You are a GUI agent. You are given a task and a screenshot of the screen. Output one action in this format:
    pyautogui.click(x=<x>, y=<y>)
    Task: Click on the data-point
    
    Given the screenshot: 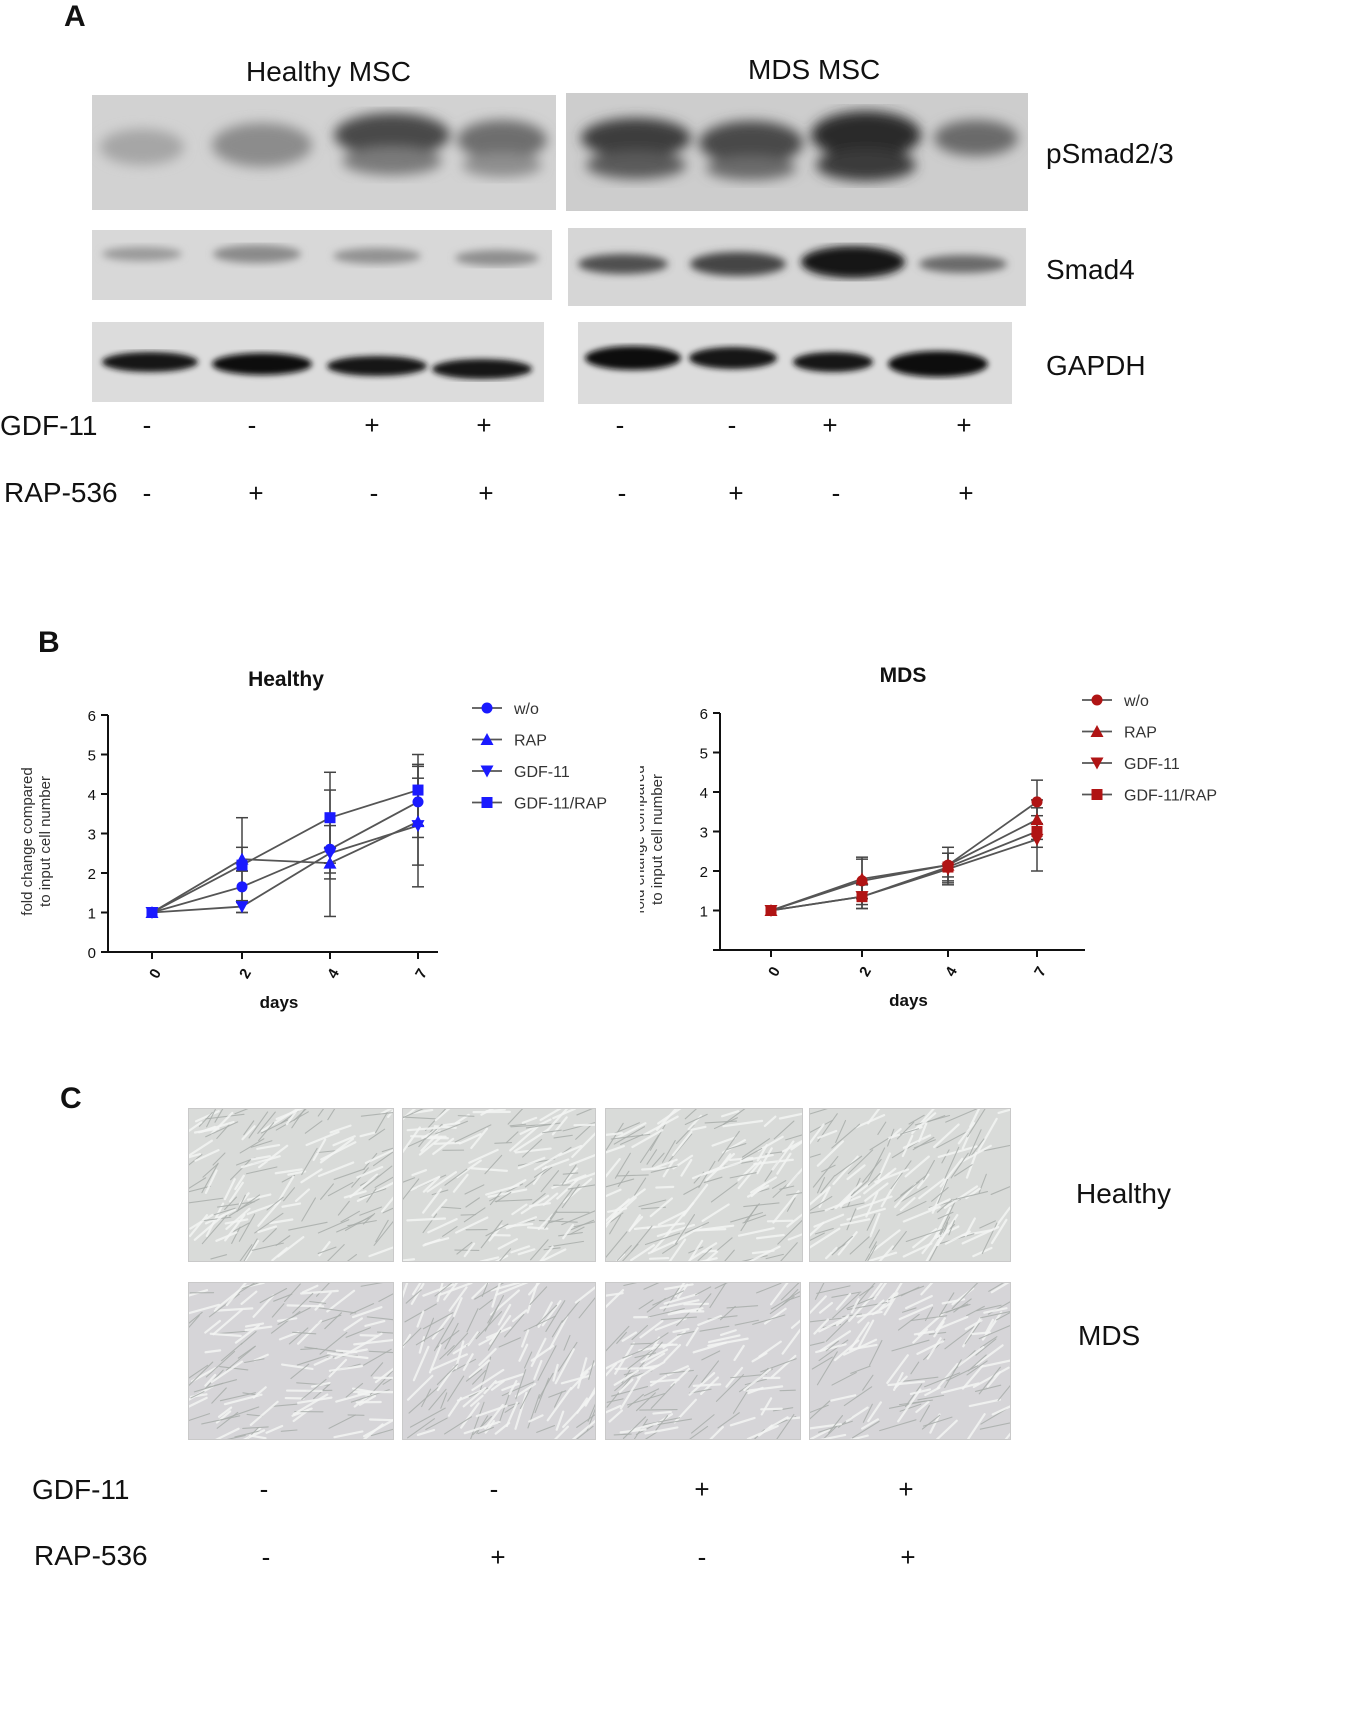 What is the action you would take?
    pyautogui.click(x=242, y=887)
    